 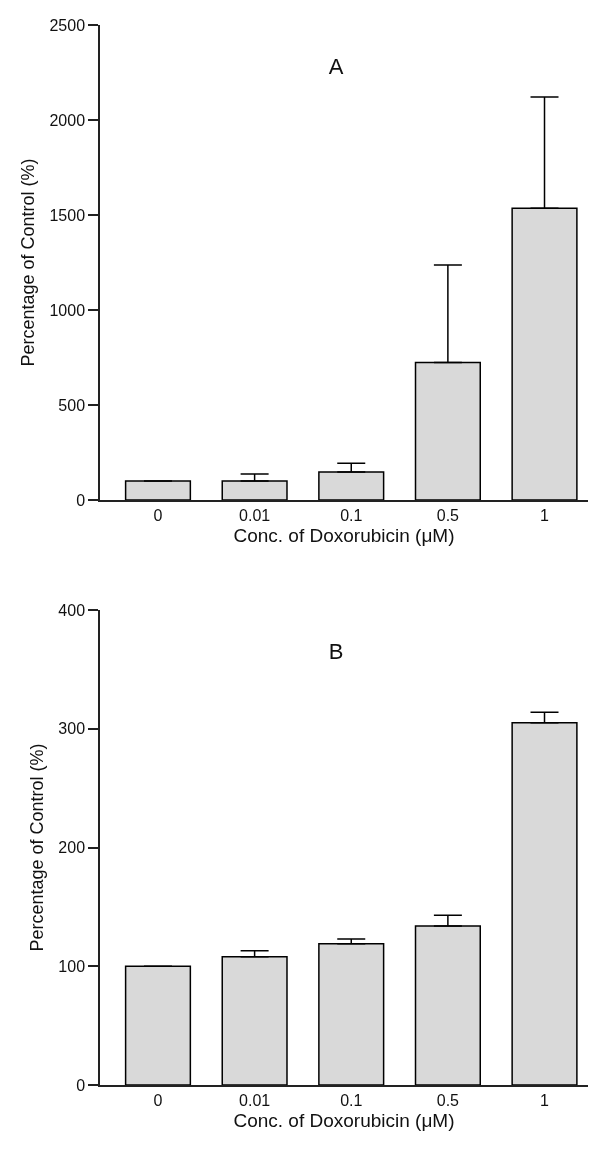 I want to click on y-tick-label: 2500, so click(x=67, y=25).